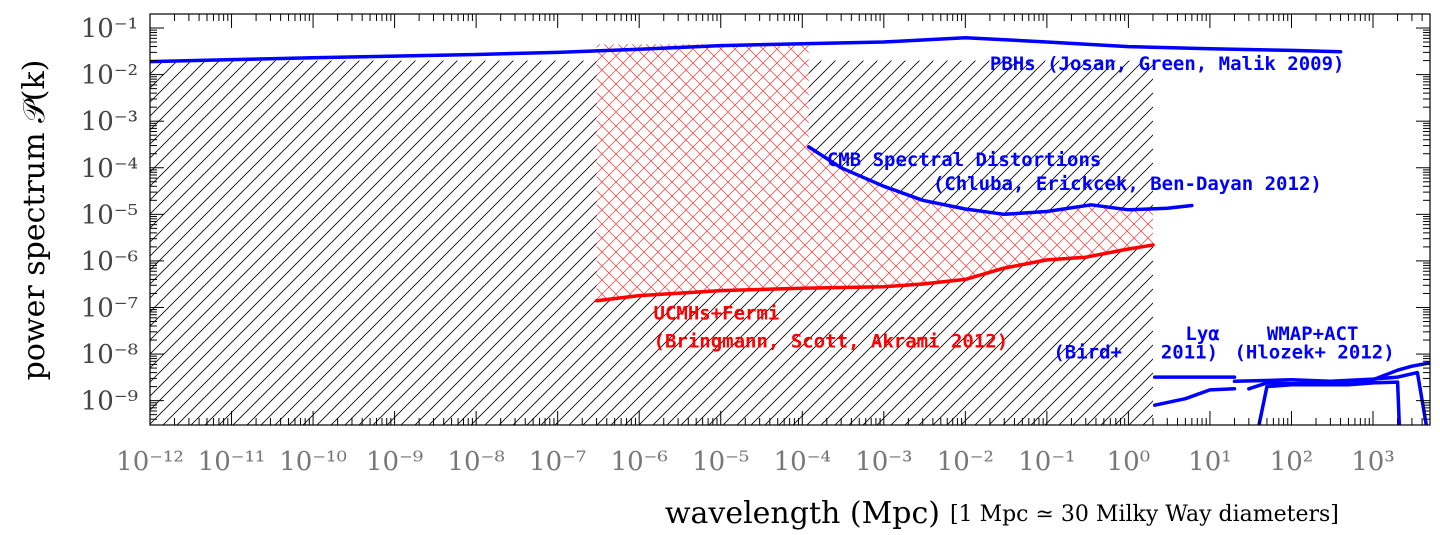 The image size is (1440, 535). What do you see at coordinates (1167, 64) in the screenshot?
I see `annotation-pbhs-josan-green-malik-2009: PBHs (Josan, Green, Malik 2009)` at bounding box center [1167, 64].